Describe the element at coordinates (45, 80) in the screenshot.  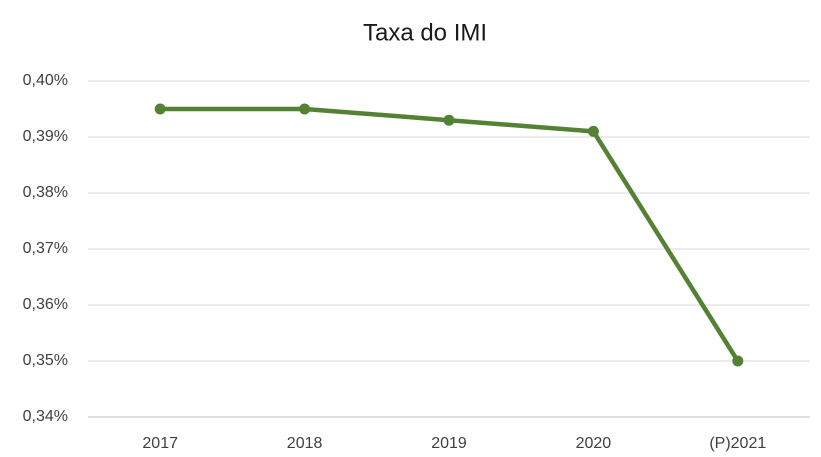
I see `y-tick-label: 0,40%` at that location.